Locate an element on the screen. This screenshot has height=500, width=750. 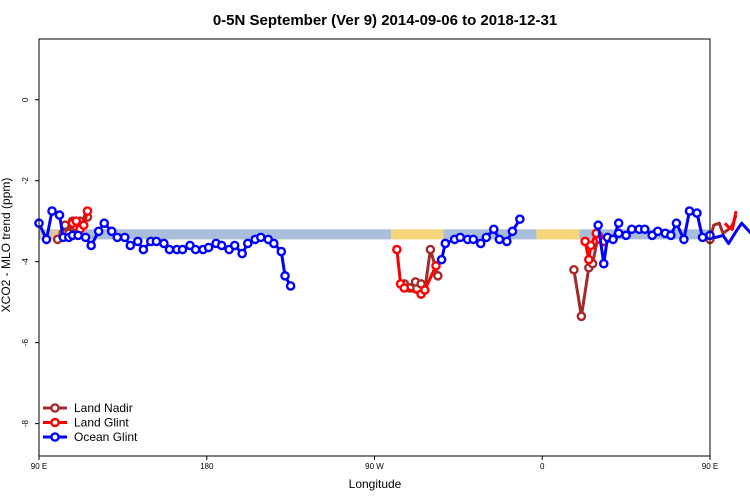
x-tick-label: 90 W is located at coordinates (374, 466).